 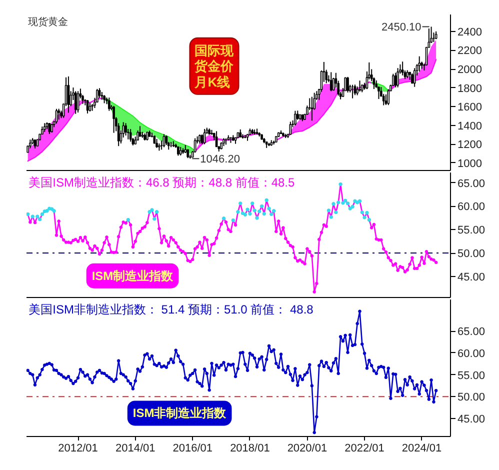 What do you see at coordinates (214, 66) in the screenshot?
I see `text: 国际现货金价月K线` at bounding box center [214, 66].